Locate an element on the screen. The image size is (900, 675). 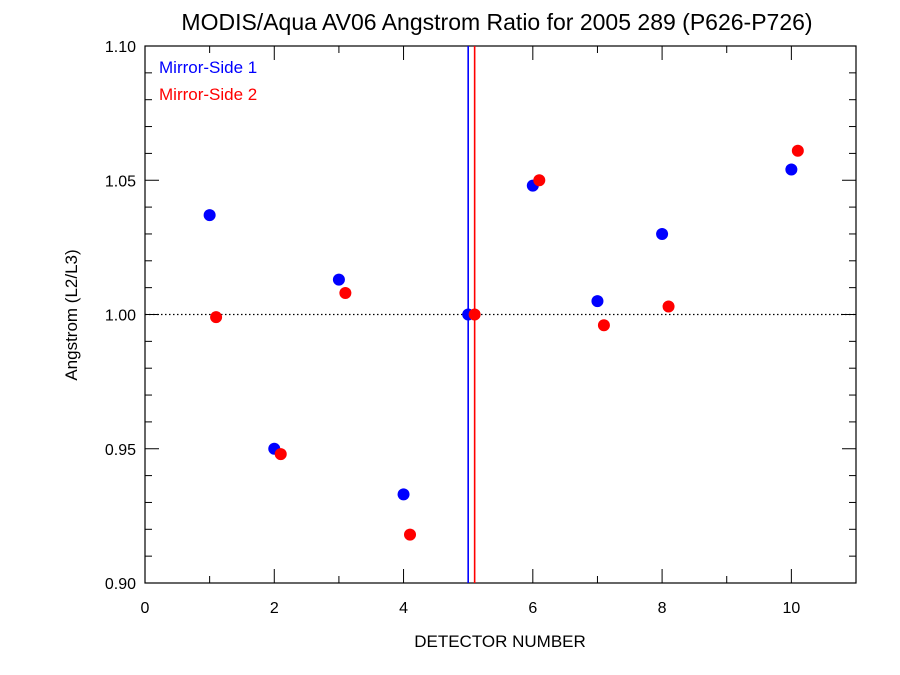
x-tick-label: 4 is located at coordinates (403, 608).